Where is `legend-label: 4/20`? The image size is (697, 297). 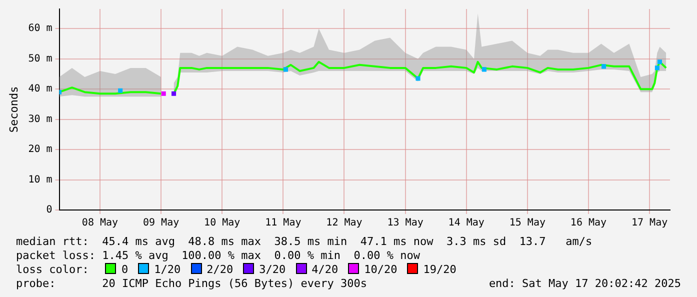
legend-label: 4/20 is located at coordinates (325, 269).